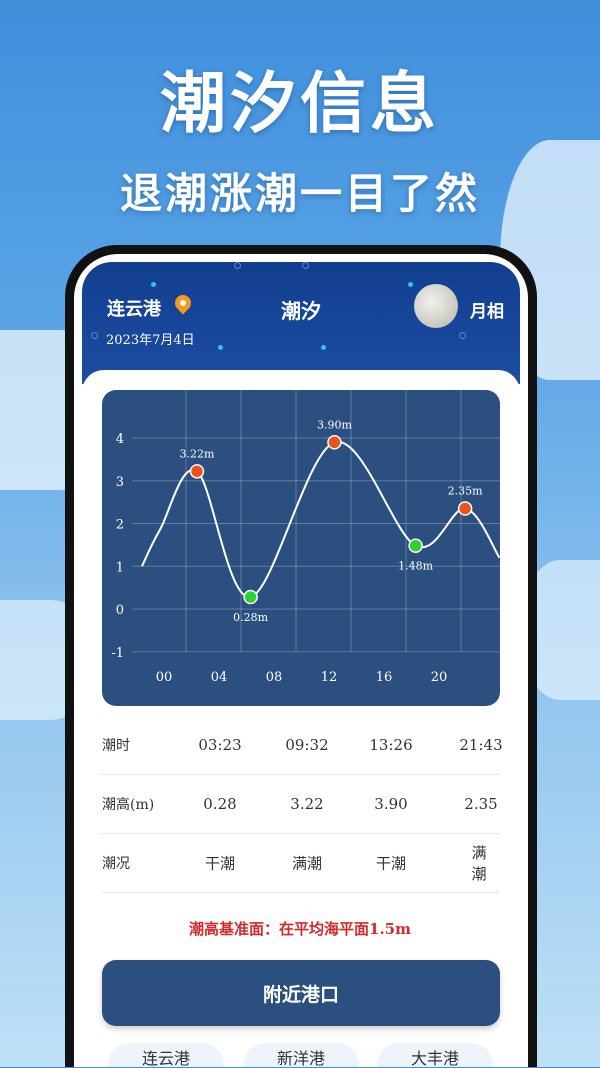  Describe the element at coordinates (415, 566) in the screenshot. I see `point-label: 1.48m` at that location.